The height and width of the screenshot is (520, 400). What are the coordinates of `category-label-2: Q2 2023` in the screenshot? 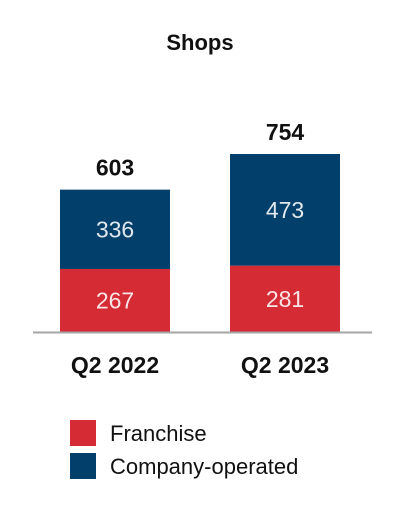 It's located at (285, 365).